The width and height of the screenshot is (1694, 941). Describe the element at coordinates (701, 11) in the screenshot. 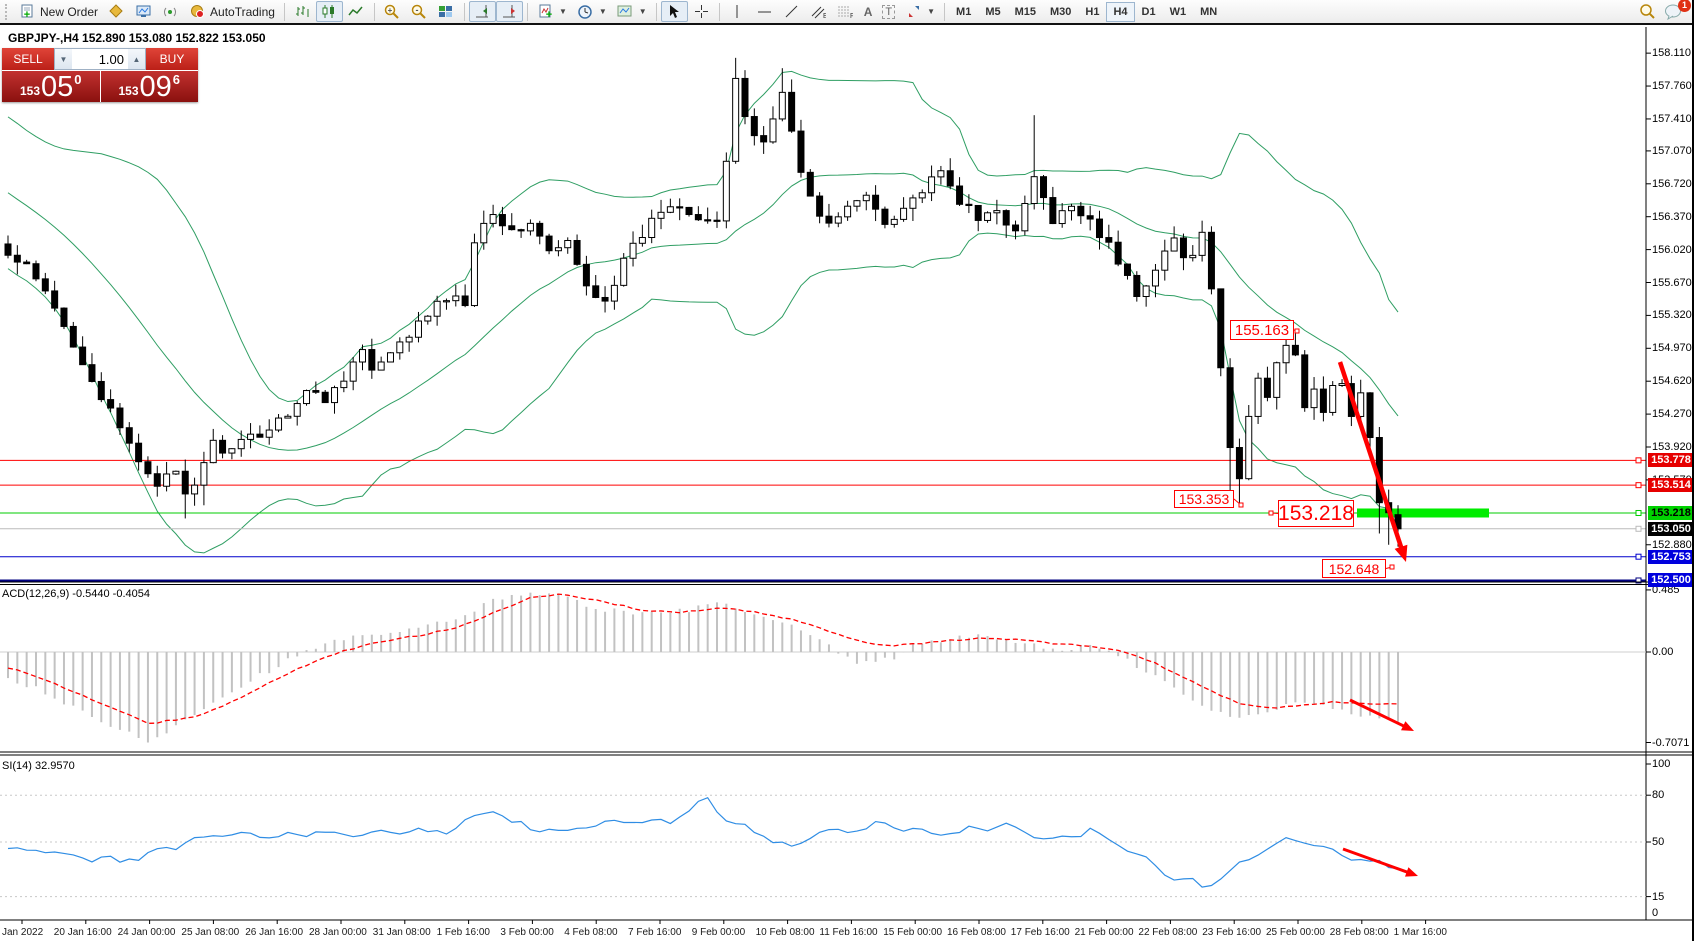

I see `crosshair-button` at that location.